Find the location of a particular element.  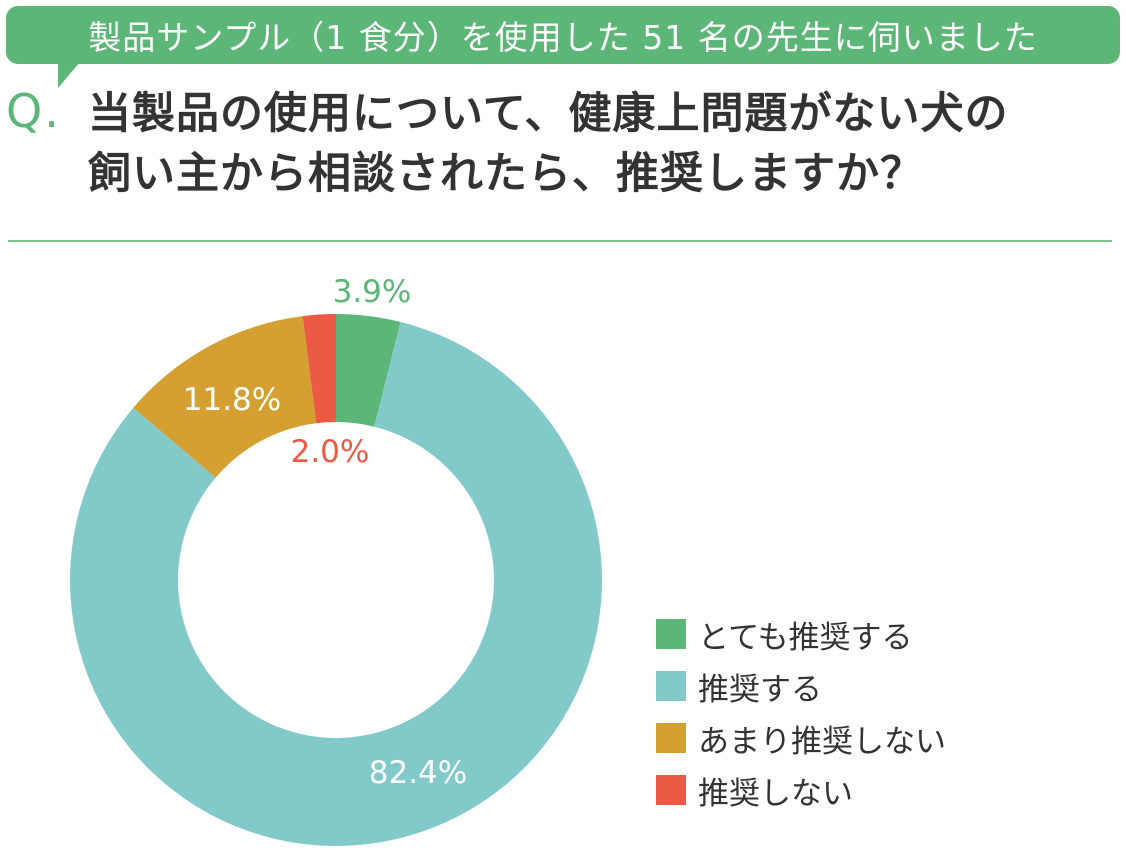

survey-banner: 製品サンプル（1 食分）を使用した 51 名の先生に伺いました is located at coordinates (563, 35).